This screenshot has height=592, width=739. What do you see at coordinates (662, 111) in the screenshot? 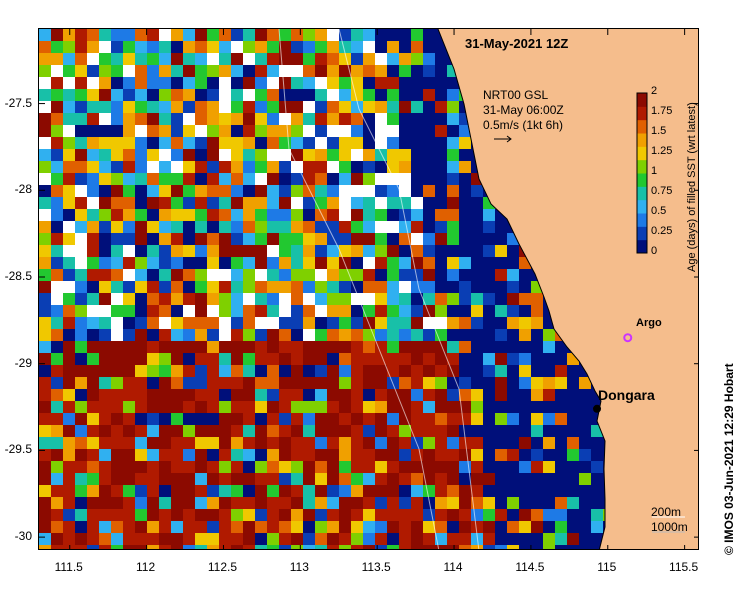
I see `colorbar-tick-label: 1.75` at bounding box center [662, 111].